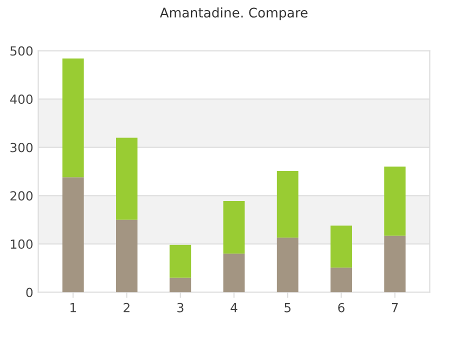 Image resolution: width=450 pixels, height=350 pixels. What do you see at coordinates (73, 307) in the screenshot?
I see `x-tick-label: 1` at bounding box center [73, 307].